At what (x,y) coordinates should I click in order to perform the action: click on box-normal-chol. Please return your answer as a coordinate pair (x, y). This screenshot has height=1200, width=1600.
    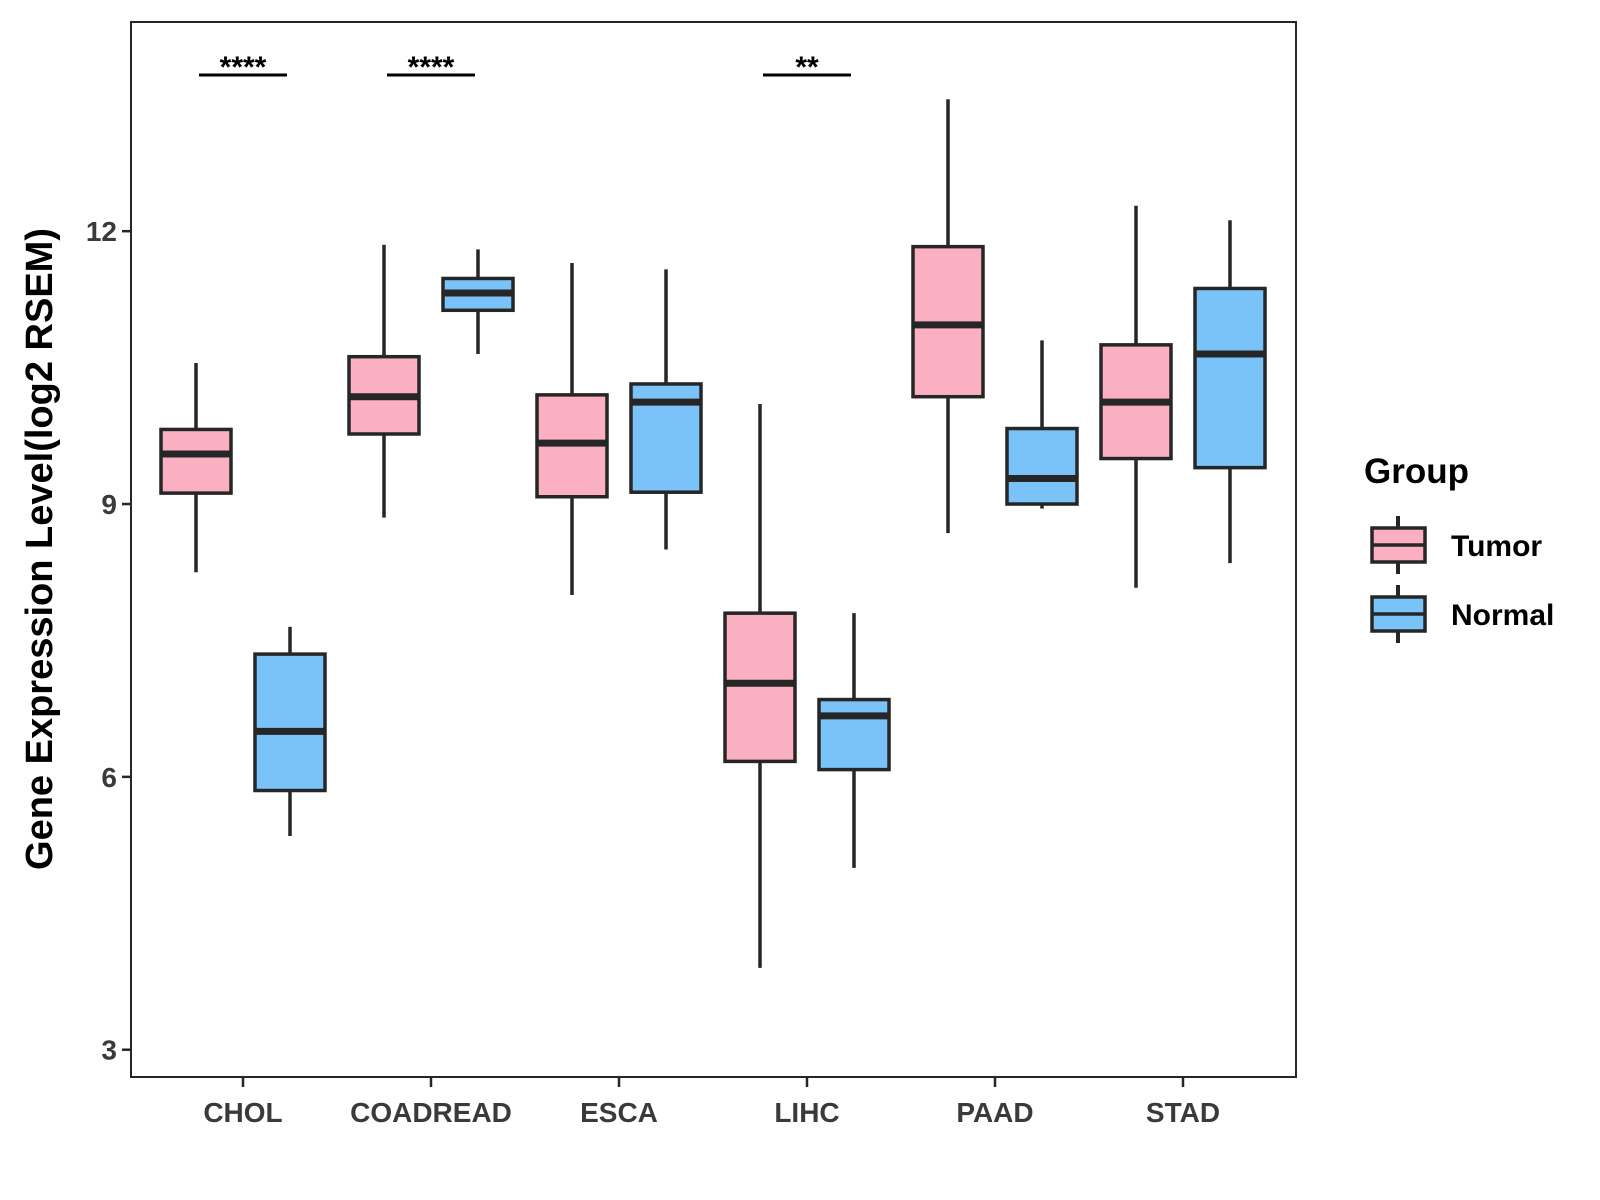
    Looking at the image, I should click on (290, 731).